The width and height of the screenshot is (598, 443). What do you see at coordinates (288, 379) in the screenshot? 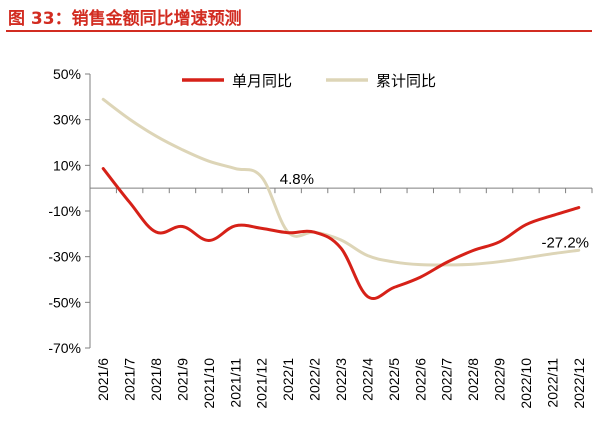
I see `x-tick-label: 2022/1` at bounding box center [288, 379].